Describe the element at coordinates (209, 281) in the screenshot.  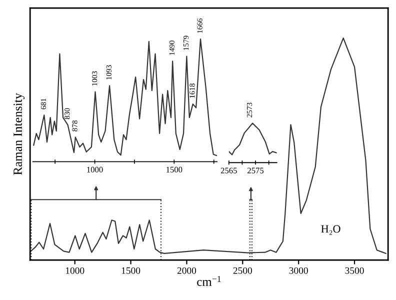
I see `x-axis-title: cm$^{−1}$` at that location.